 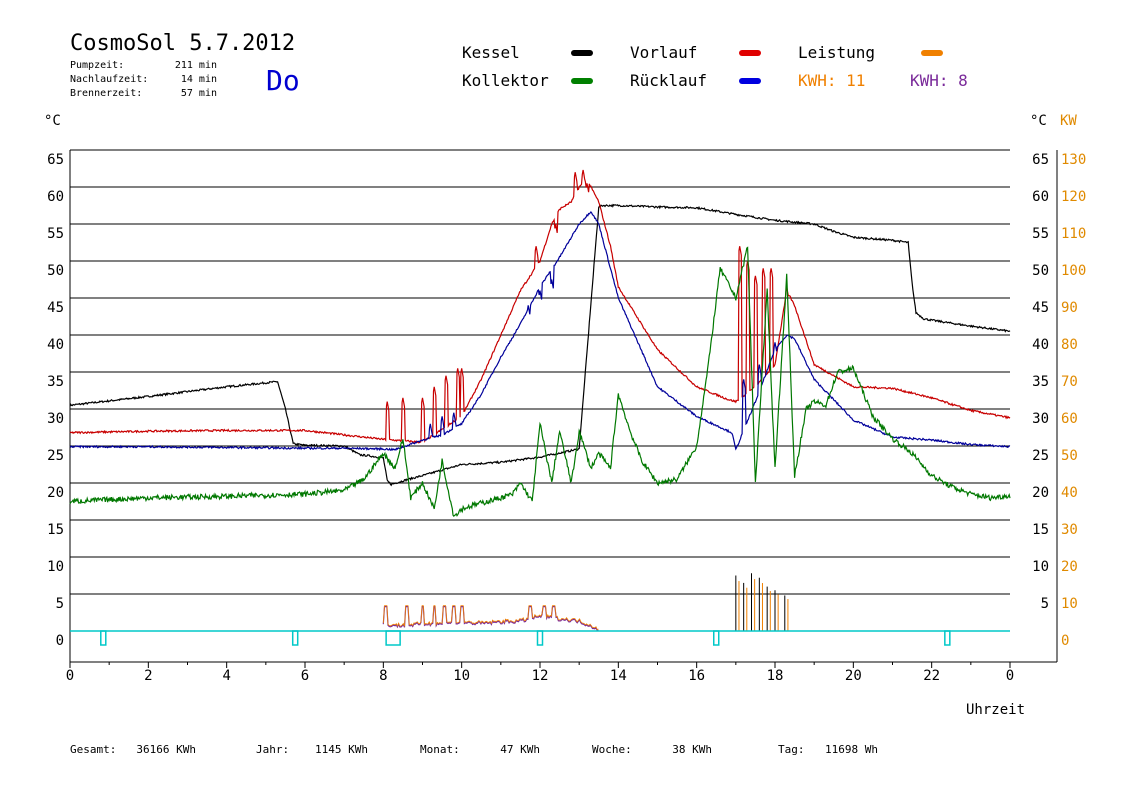 I want to click on y2-tick-label: 10, so click(x=1040, y=567).